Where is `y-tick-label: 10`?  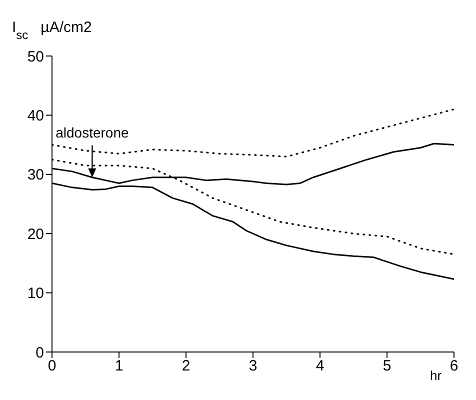 y-tick-label: 10 is located at coordinates (35, 293).